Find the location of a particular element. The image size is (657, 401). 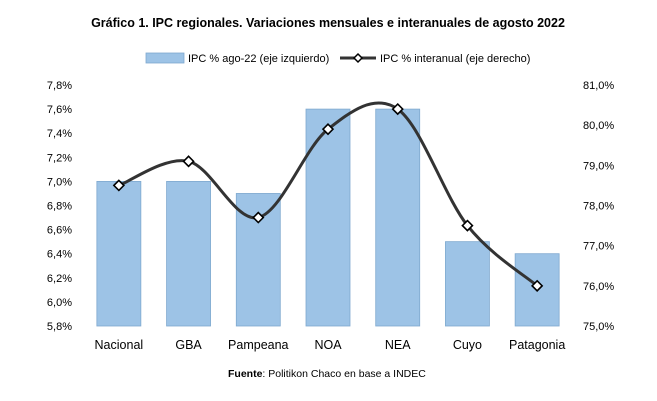

left-tick-label: 6,8% is located at coordinates (59, 207).